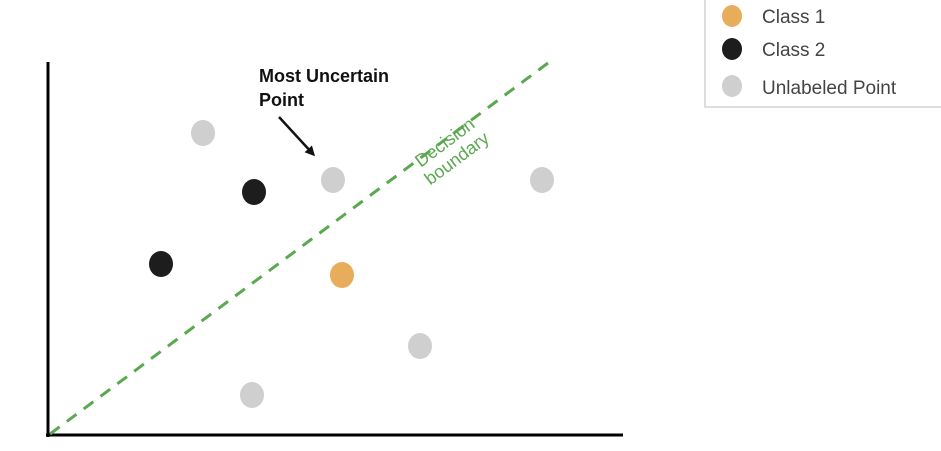  Describe the element at coordinates (732, 16) in the screenshot. I see `legend-swatch-class1` at that location.